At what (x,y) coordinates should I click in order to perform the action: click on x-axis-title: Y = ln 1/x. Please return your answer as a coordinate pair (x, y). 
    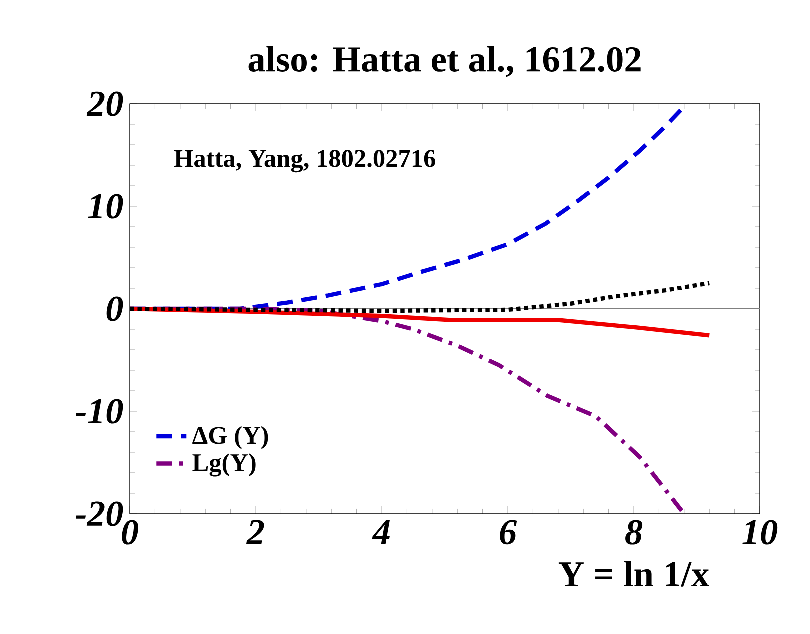
    Looking at the image, I should click on (634, 574).